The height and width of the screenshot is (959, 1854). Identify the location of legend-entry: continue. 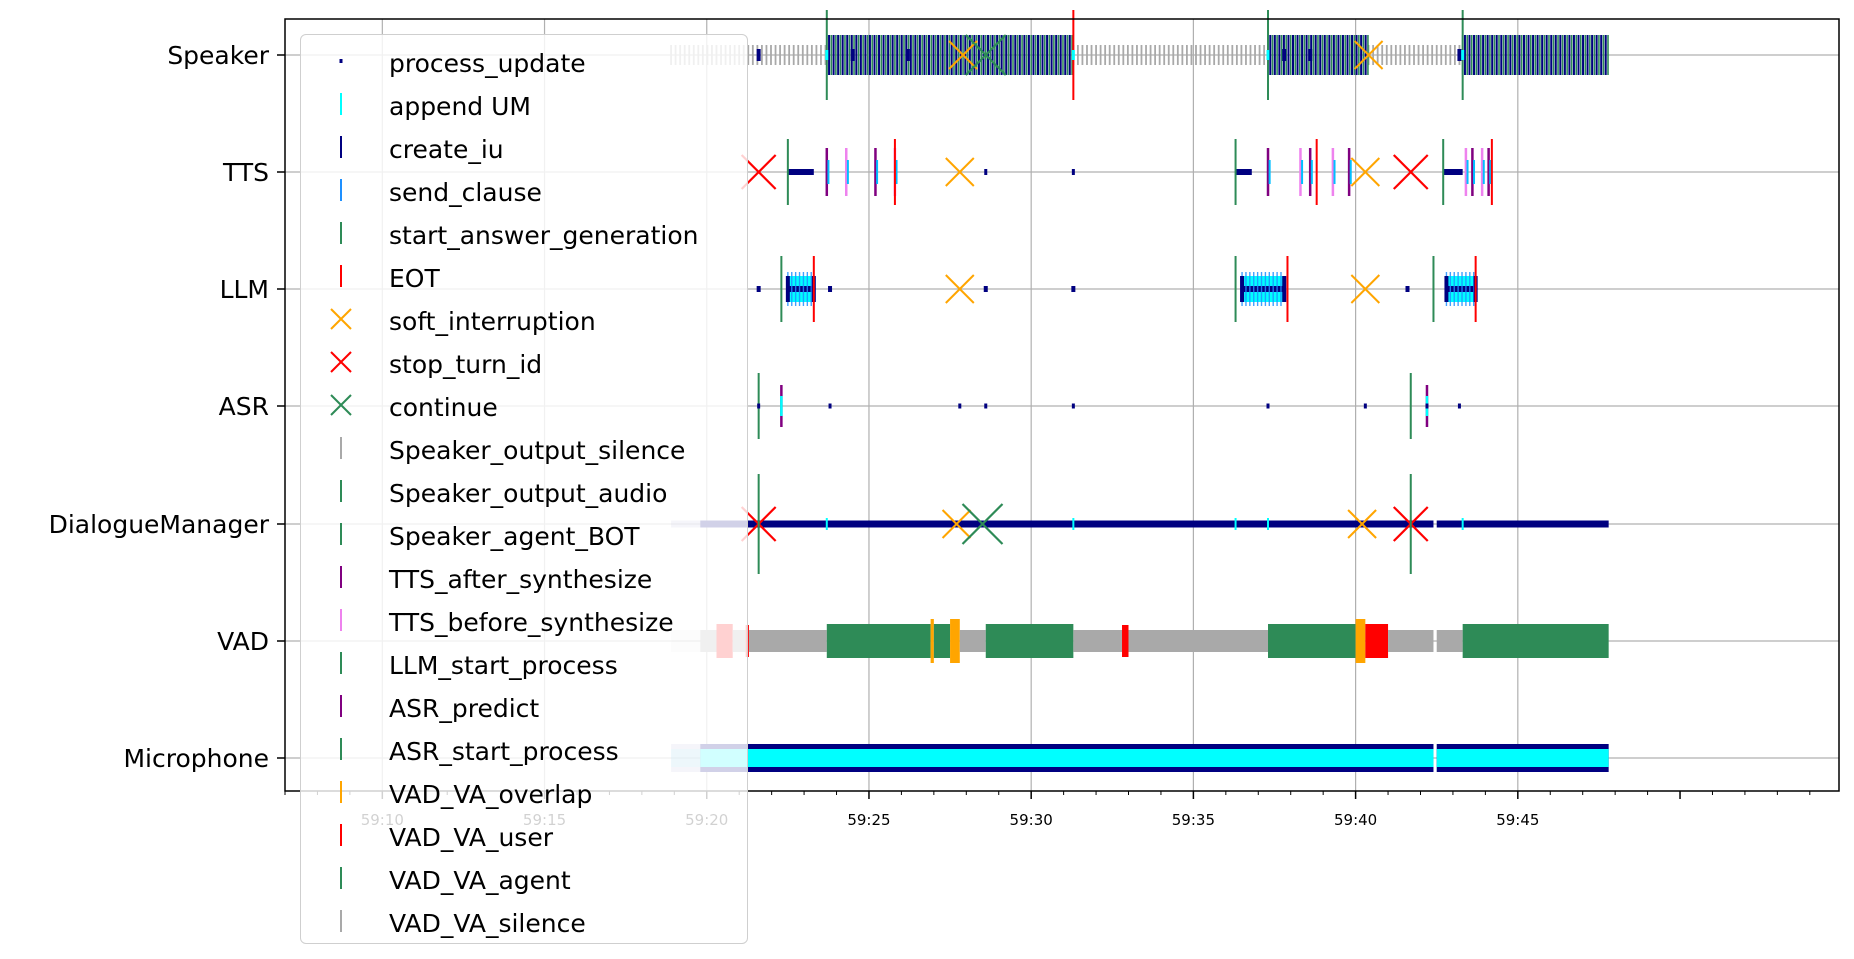
(524, 405).